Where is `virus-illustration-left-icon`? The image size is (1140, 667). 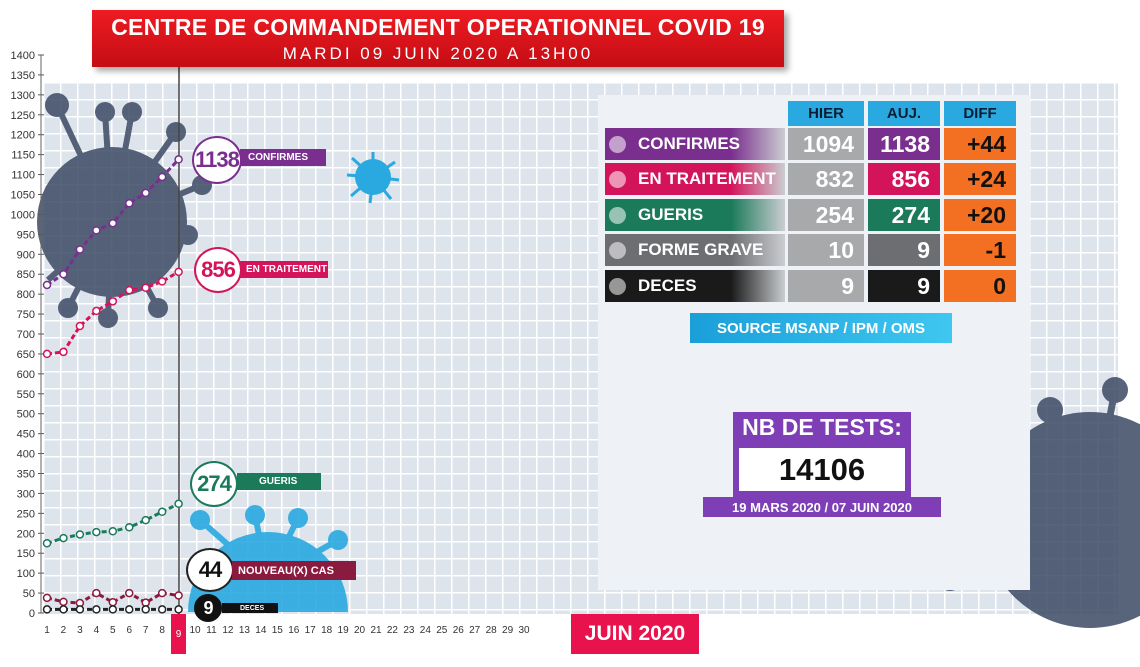
virus-illustration-left-icon is located at coordinates (124, 210).